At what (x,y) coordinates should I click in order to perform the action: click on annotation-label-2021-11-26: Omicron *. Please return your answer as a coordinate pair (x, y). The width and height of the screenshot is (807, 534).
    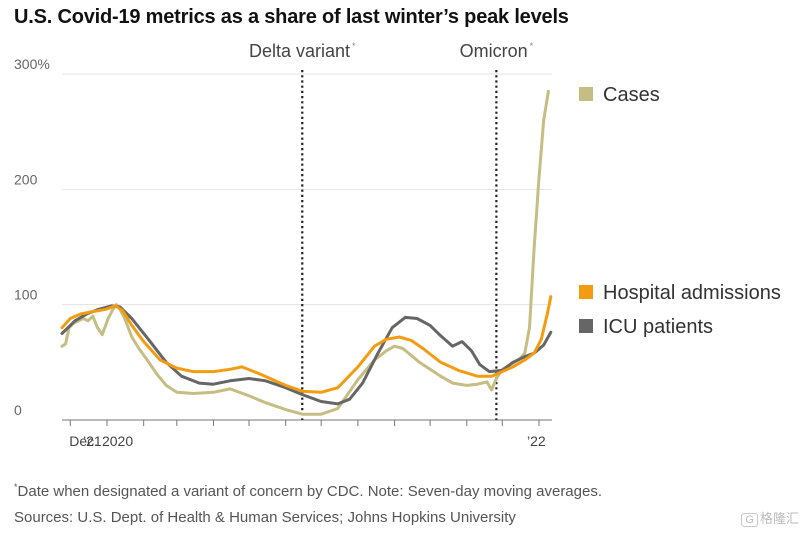
    Looking at the image, I should click on (497, 51).